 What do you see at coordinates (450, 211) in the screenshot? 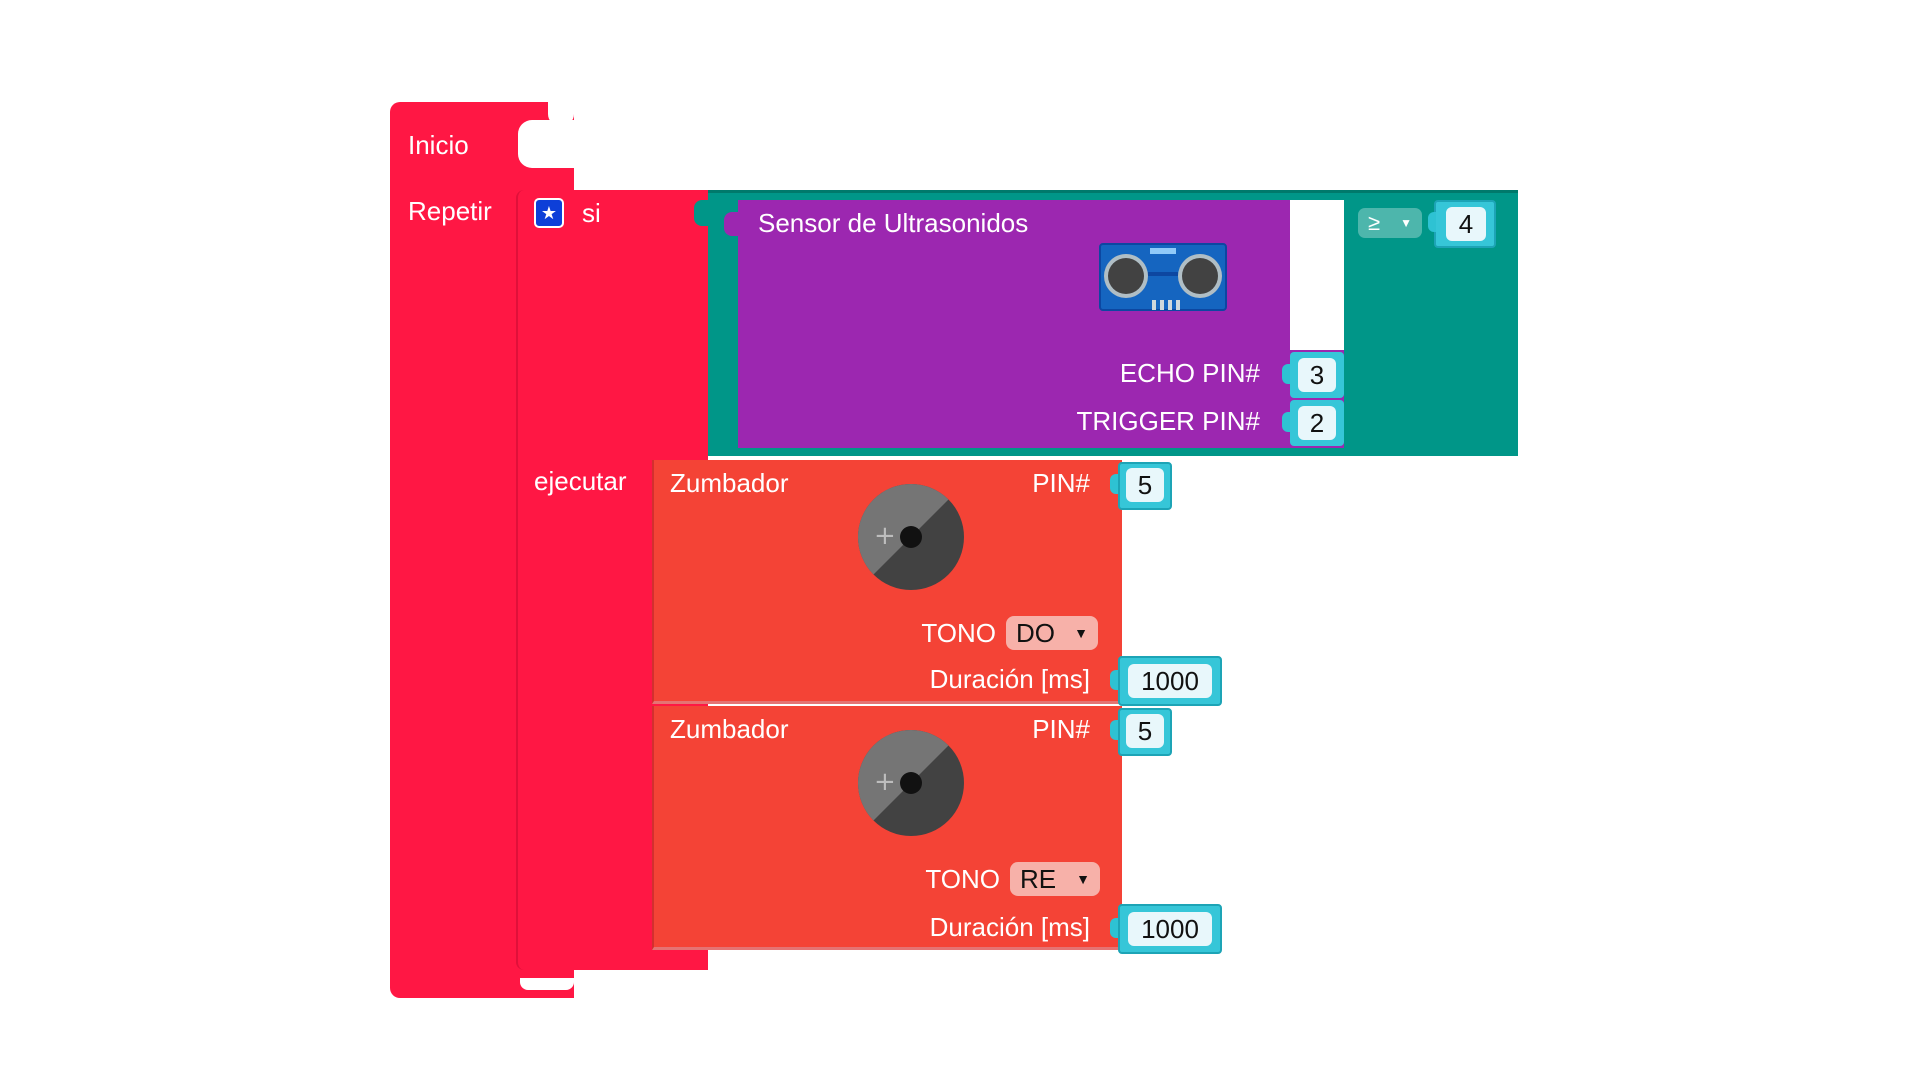
I see `repetir-label: Repetir` at bounding box center [450, 211].